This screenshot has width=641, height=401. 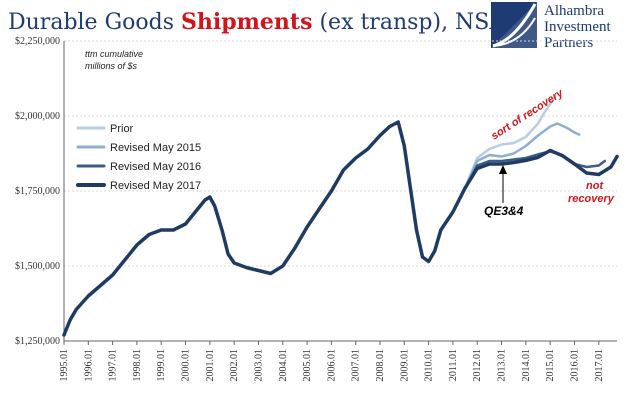 What do you see at coordinates (161, 365) in the screenshot?
I see `x-tick-label: 1999.01` at bounding box center [161, 365].